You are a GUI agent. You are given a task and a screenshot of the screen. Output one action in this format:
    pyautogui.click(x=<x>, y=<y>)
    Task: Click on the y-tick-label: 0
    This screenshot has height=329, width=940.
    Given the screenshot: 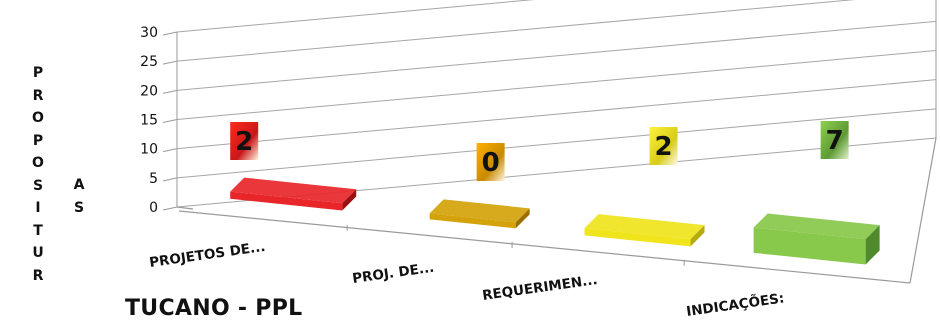 What is the action you would take?
    pyautogui.click(x=153, y=208)
    